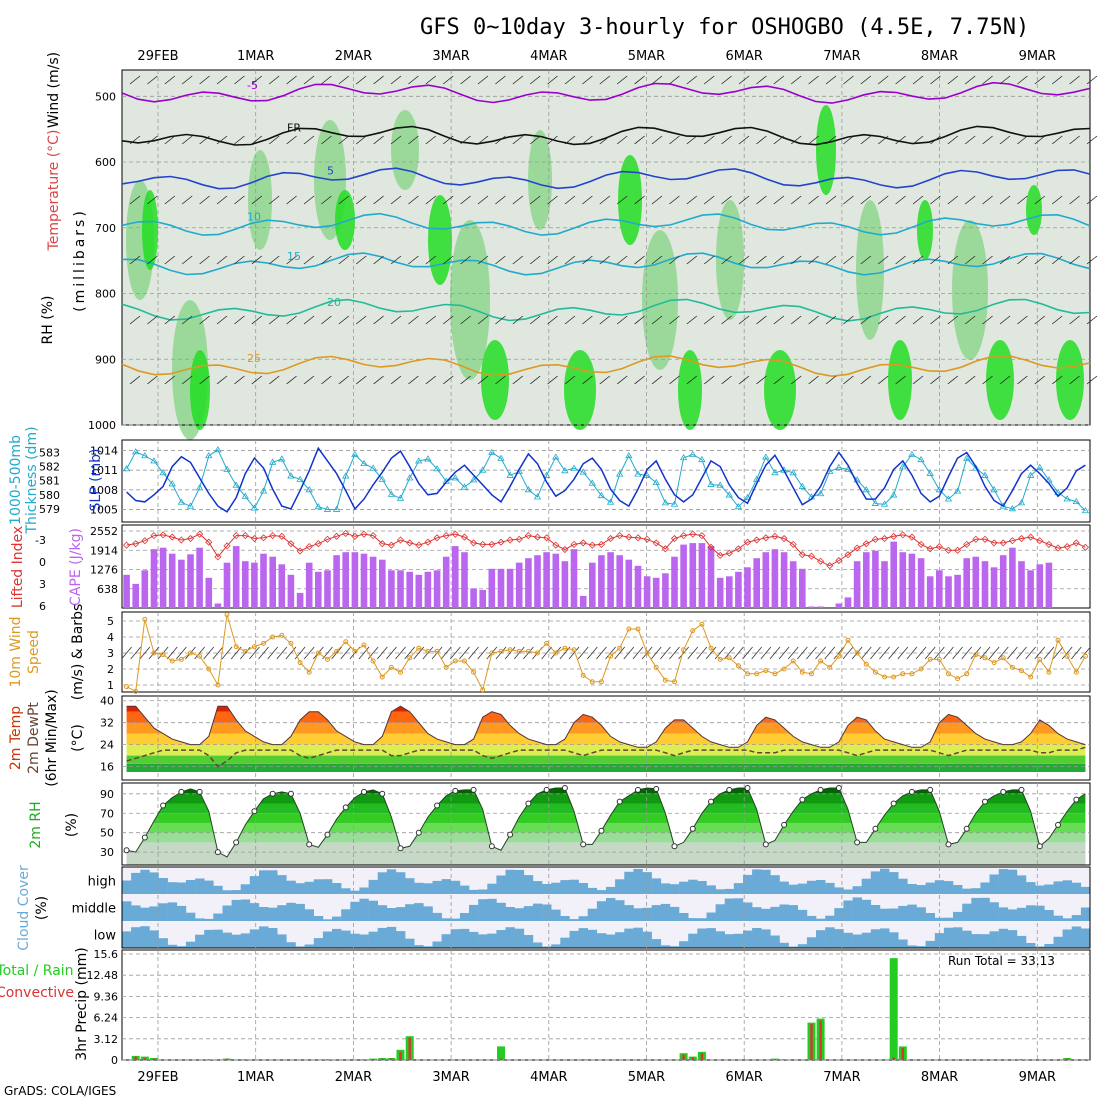 Image resolution: width=1100 pixels, height=1100 pixels. Describe the element at coordinates (606, 759) in the screenshot. I see `temp-band` at that location.